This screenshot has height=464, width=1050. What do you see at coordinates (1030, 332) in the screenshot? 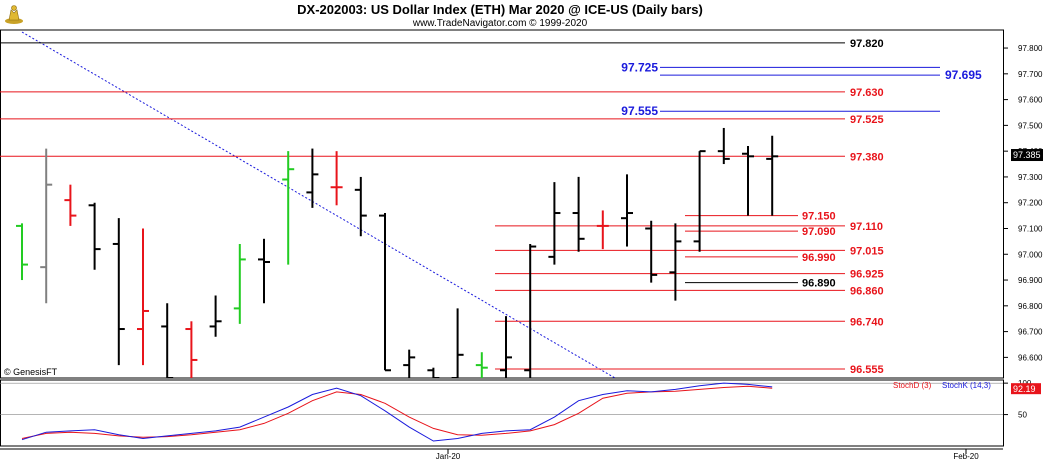
I see `y-tick-label: 96.700` at bounding box center [1030, 332].